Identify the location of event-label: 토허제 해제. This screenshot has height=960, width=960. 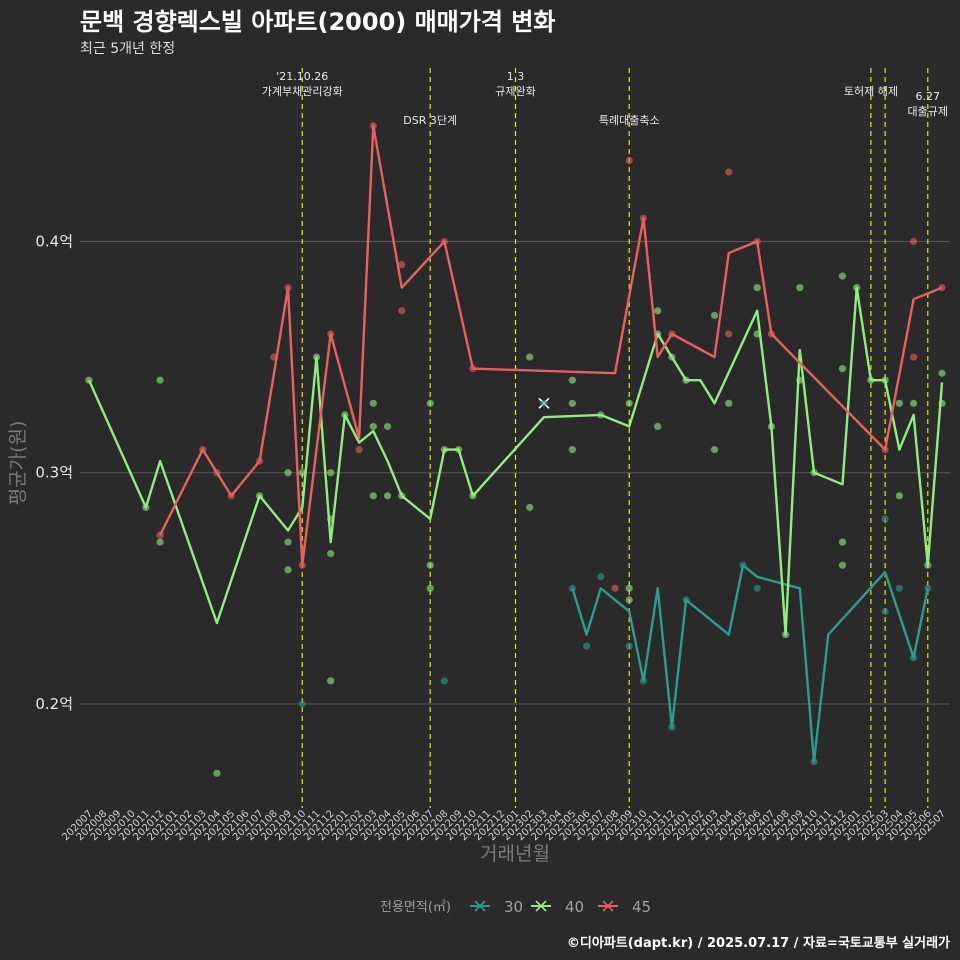
(871, 91).